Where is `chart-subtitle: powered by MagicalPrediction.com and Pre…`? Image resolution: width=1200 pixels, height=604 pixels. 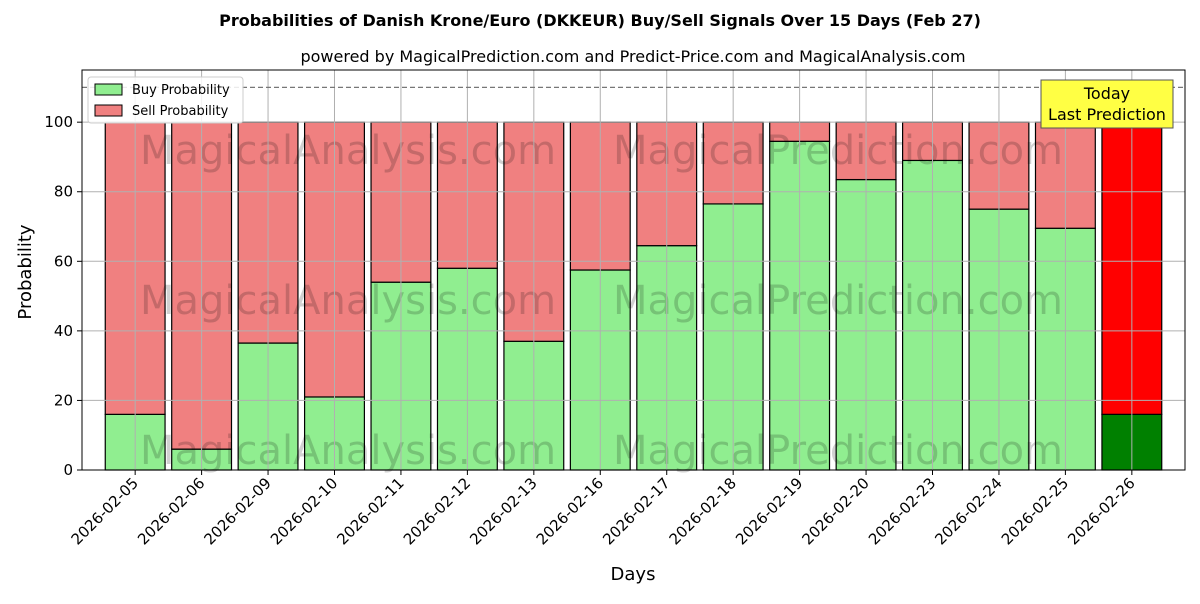 chart-subtitle: powered by MagicalPrediction.com and Pre… is located at coordinates (632, 56).